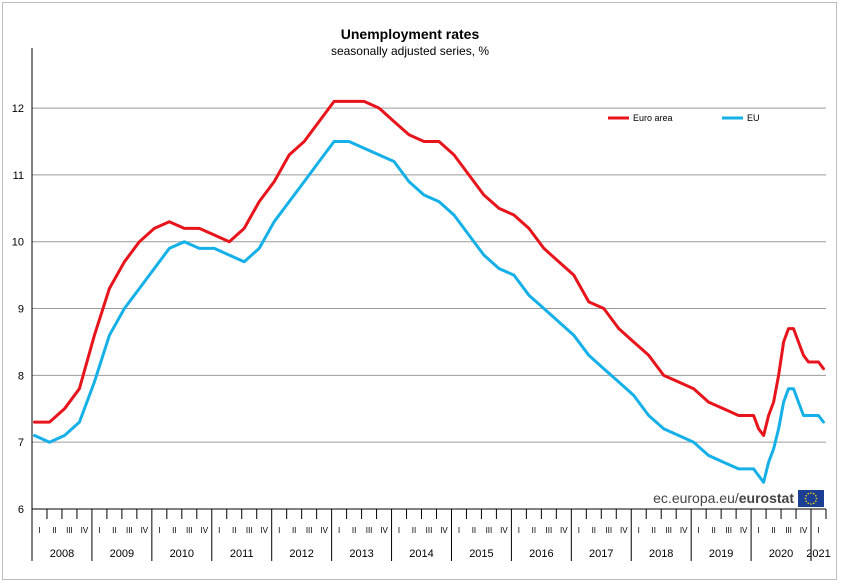  I want to click on y-tick-label-6: 6, so click(21, 510).